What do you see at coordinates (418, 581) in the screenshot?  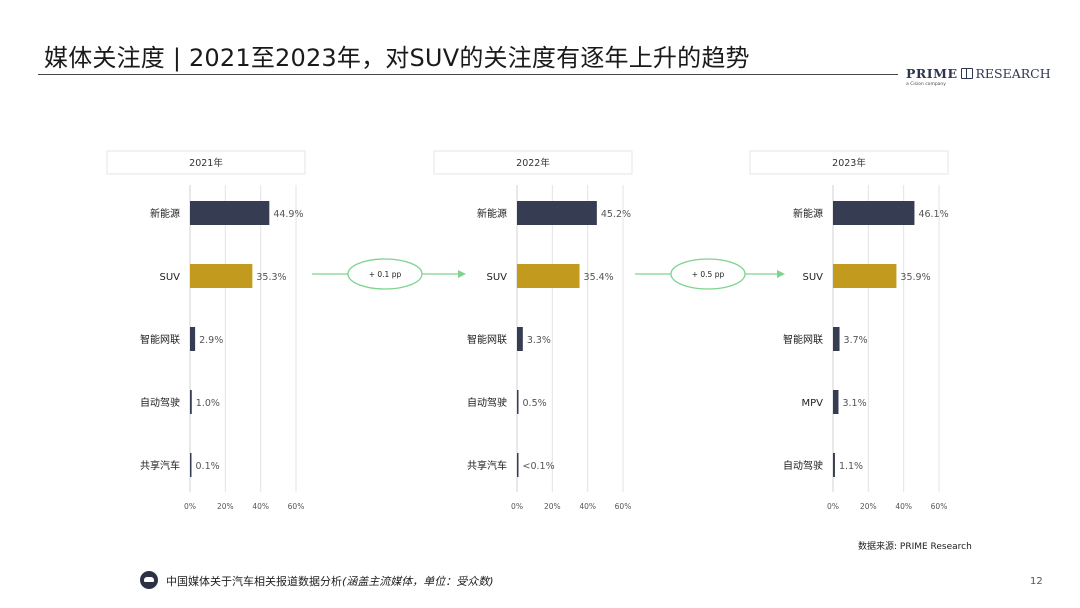 I see `footer-italic: (涵盖主流媒体，单位：受众数)` at bounding box center [418, 581].